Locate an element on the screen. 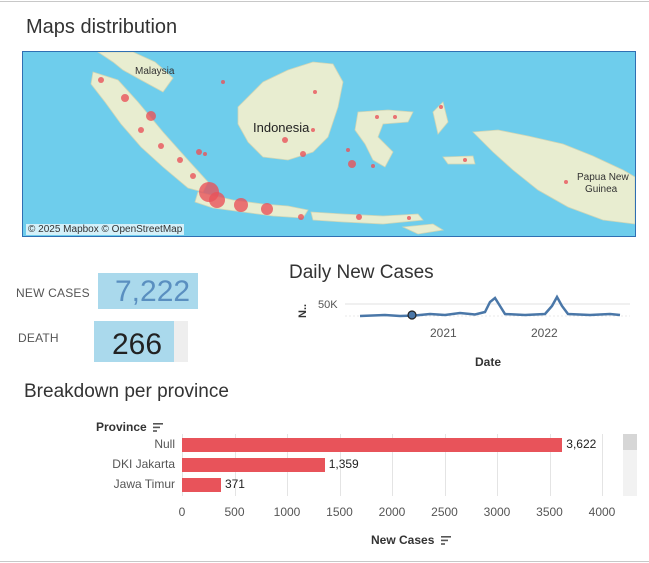 The width and height of the screenshot is (649, 563). map-land-papua is located at coordinates (553, 177).